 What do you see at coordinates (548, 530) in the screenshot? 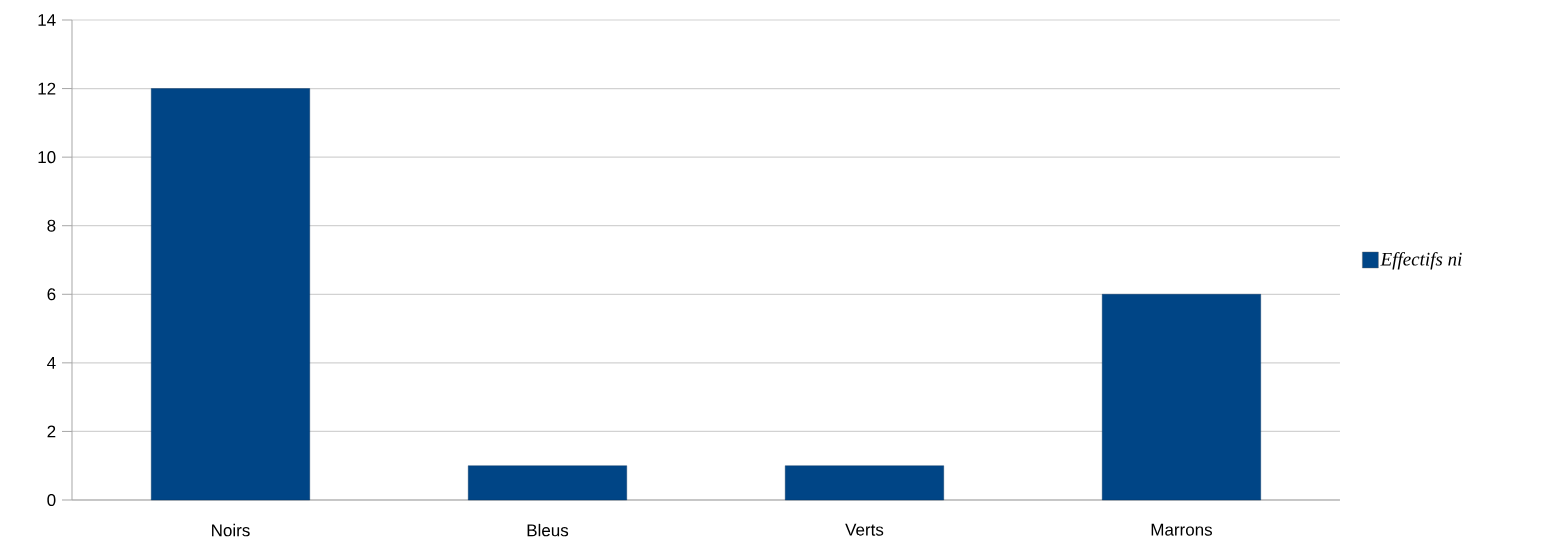
I see `x-tick-label: Bleus` at bounding box center [548, 530].